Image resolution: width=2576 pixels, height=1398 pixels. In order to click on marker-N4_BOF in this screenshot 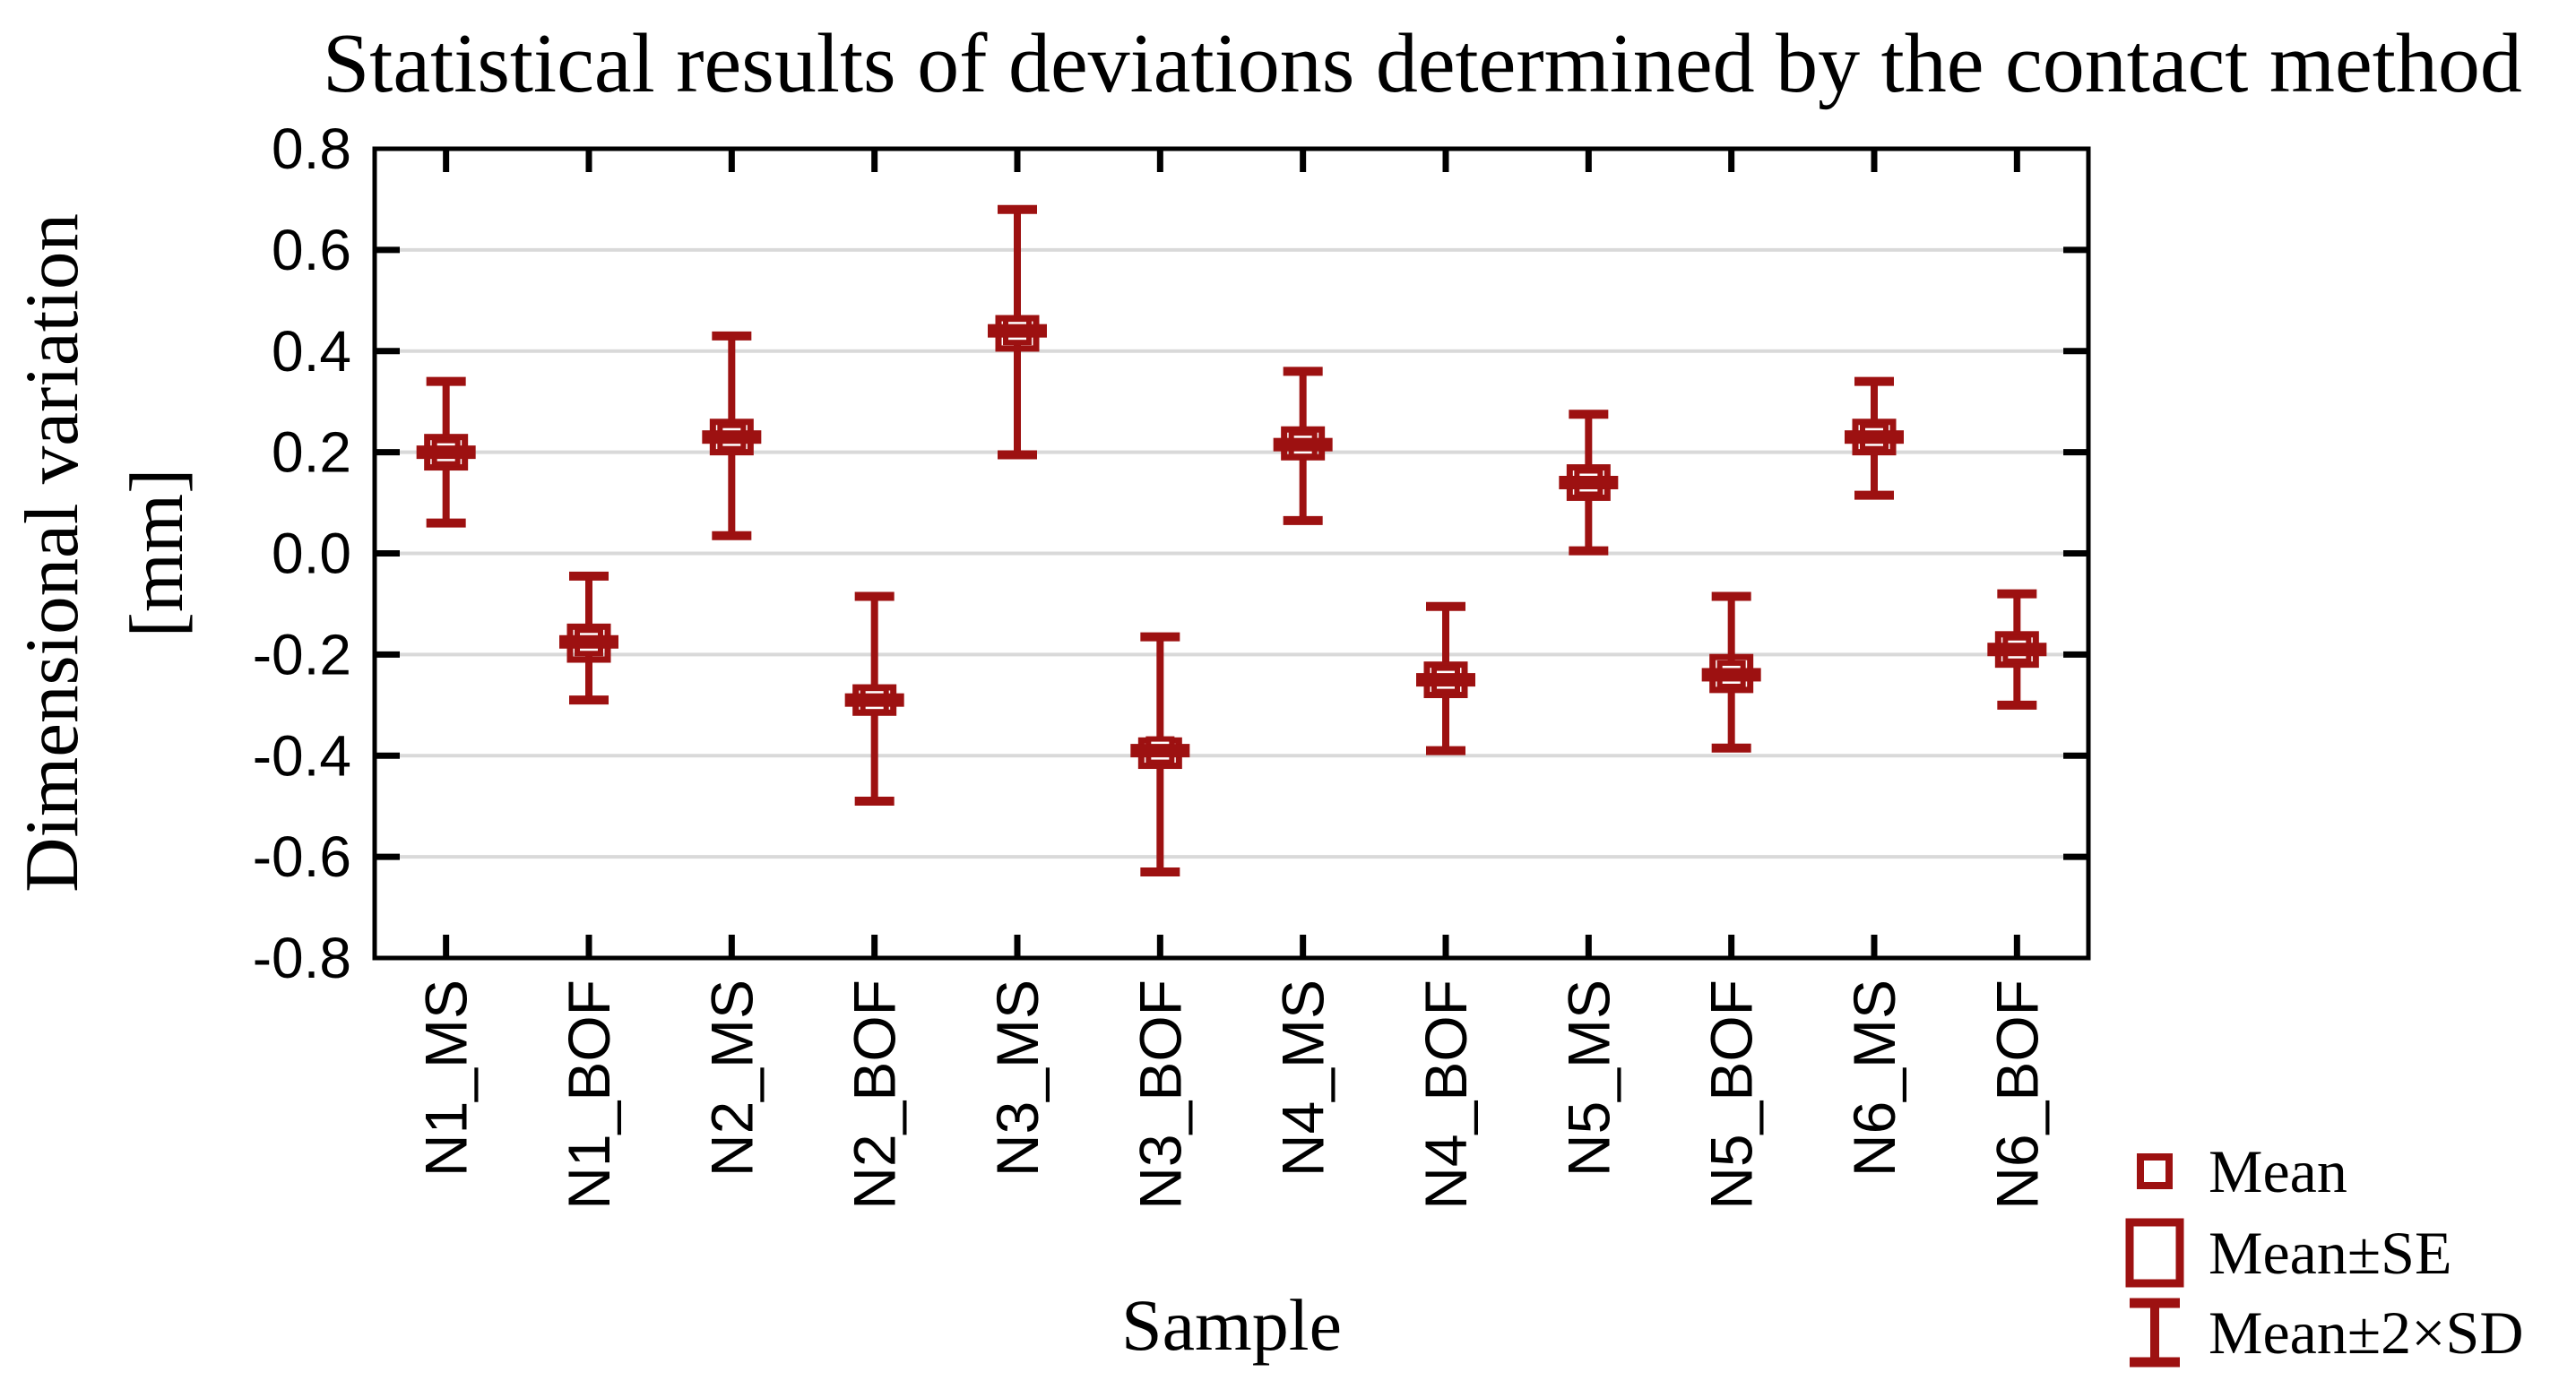, I will do `click(1445, 678)`.